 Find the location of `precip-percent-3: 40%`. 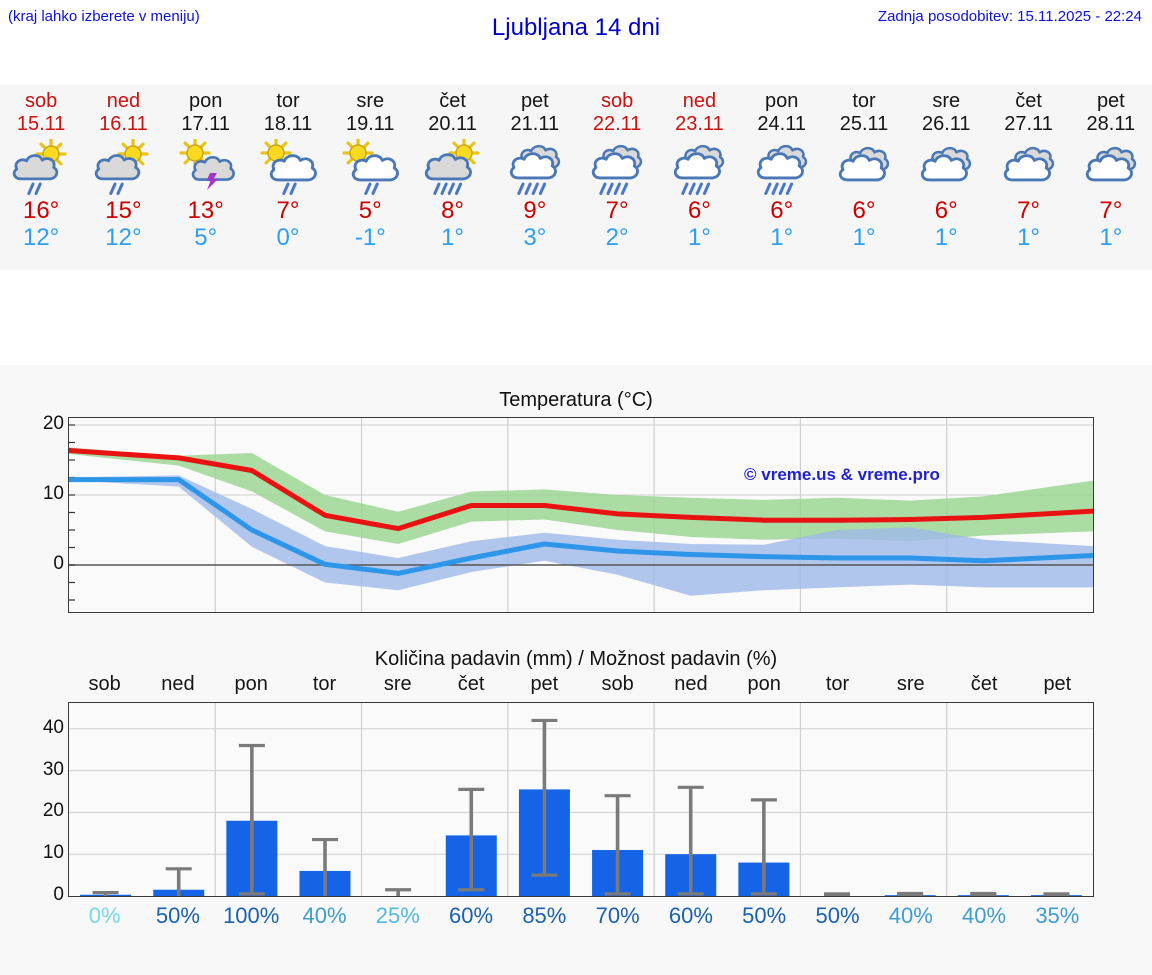

precip-percent-3: 40% is located at coordinates (324, 915).